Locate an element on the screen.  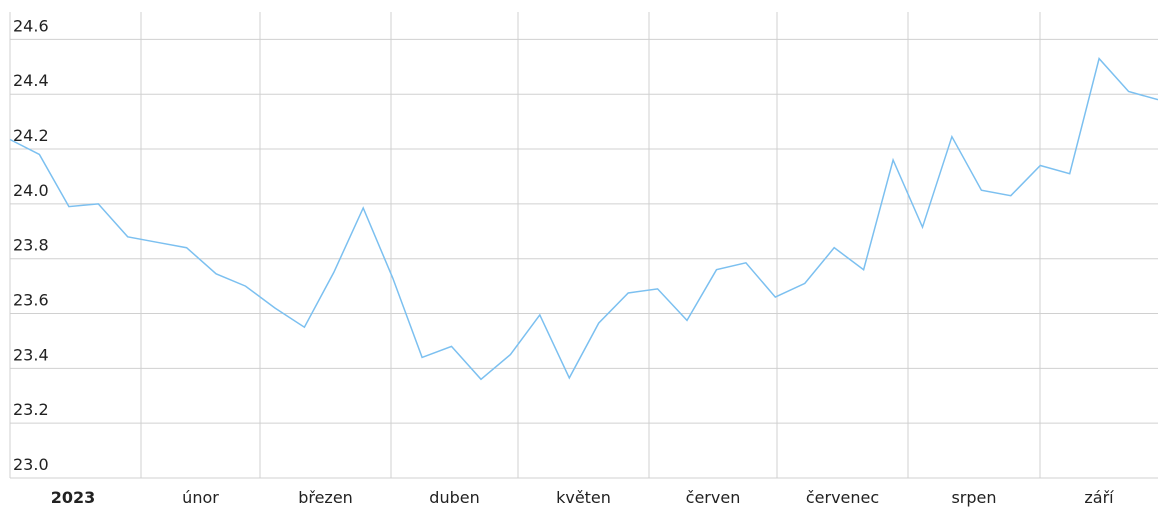
x-tick-label: srpen is located at coordinates (973, 497).